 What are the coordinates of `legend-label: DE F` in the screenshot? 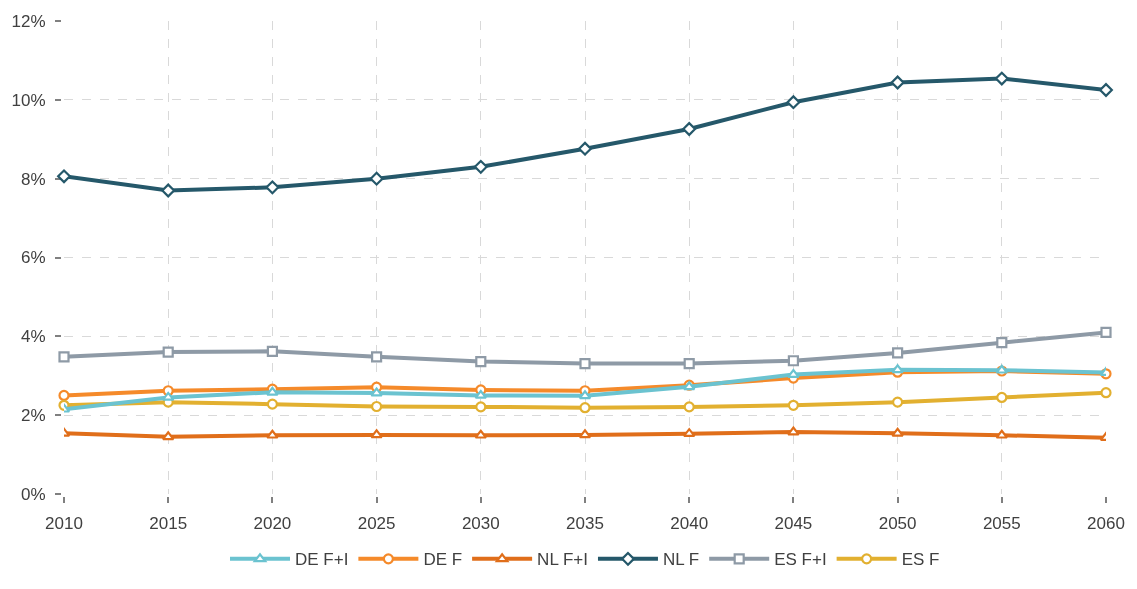 It's located at (443, 560).